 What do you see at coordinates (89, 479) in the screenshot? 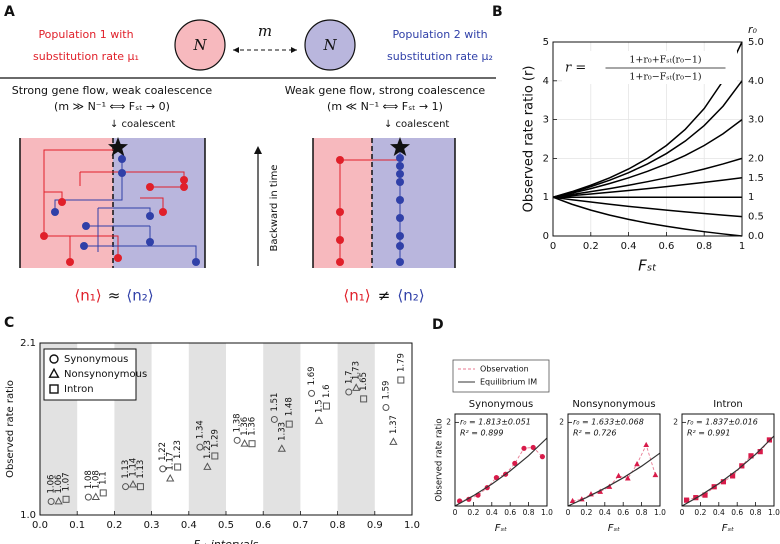
I see `value-label: 1.08` at bounding box center [89, 479].